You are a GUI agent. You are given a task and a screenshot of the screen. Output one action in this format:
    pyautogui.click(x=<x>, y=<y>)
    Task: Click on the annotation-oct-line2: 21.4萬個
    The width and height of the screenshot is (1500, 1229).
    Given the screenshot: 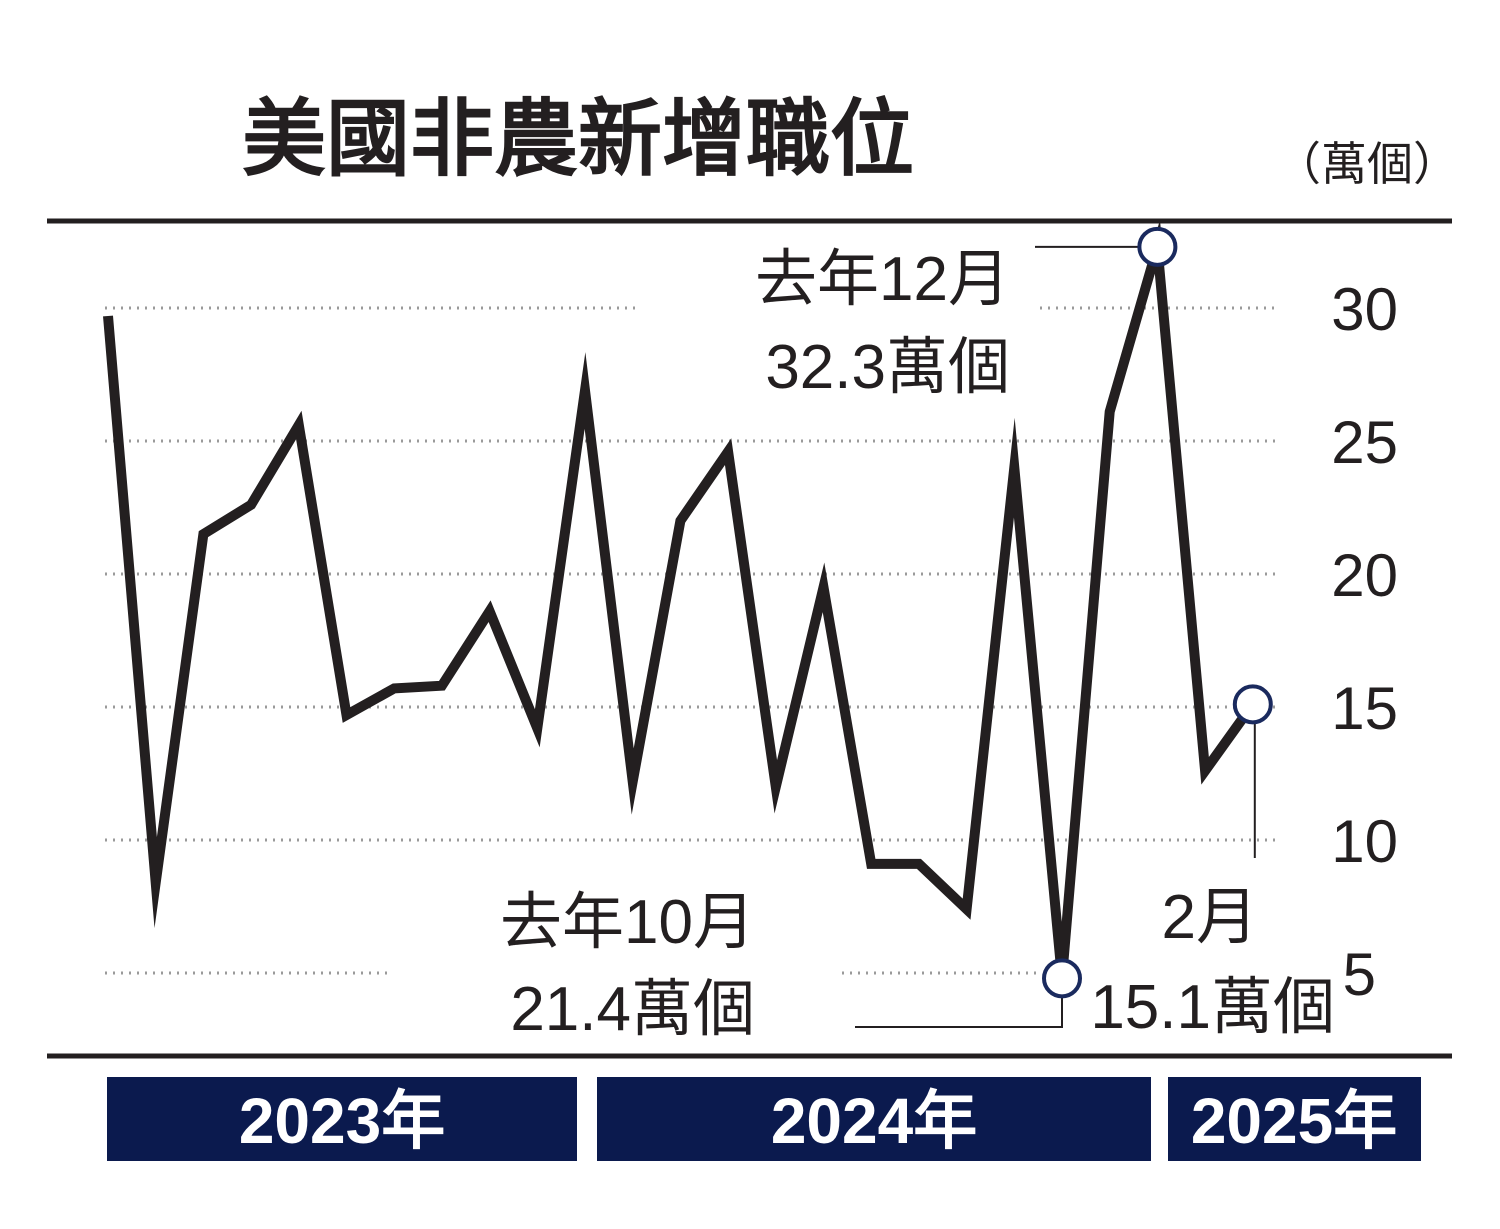 What is the action you would take?
    pyautogui.click(x=632, y=1009)
    